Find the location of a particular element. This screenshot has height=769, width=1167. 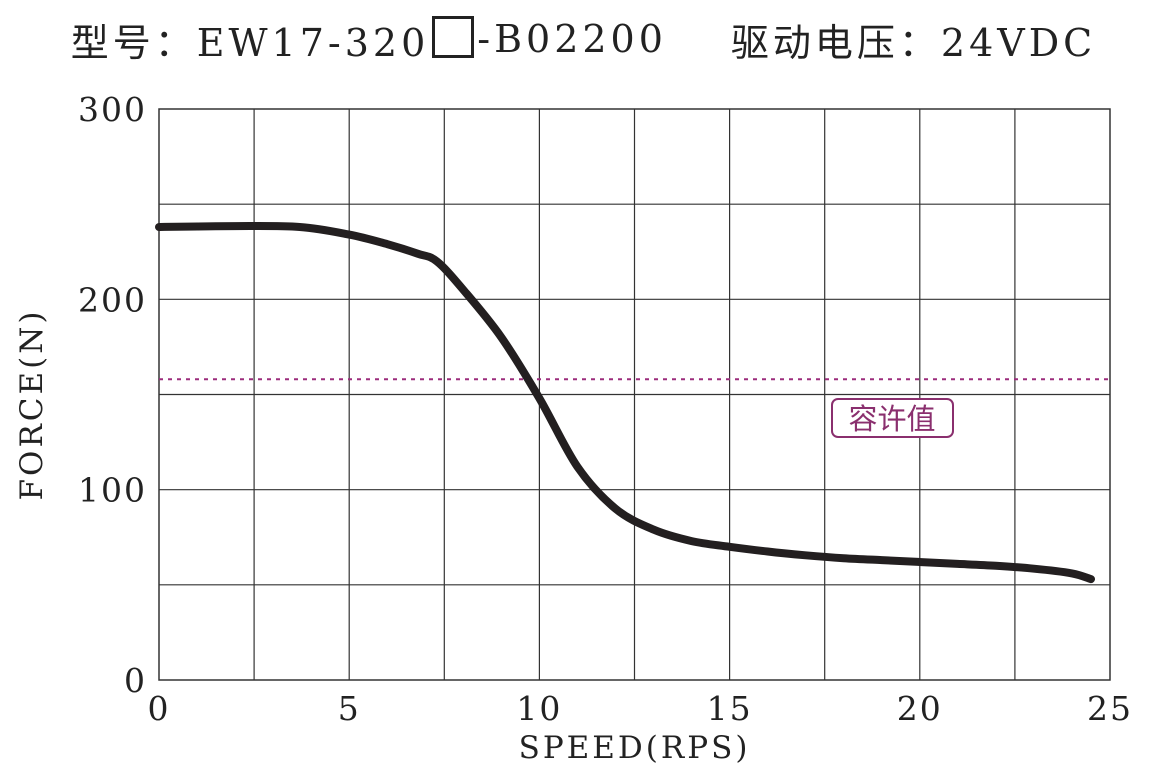

allowable-annotation: 容许值 is located at coordinates (892, 418).